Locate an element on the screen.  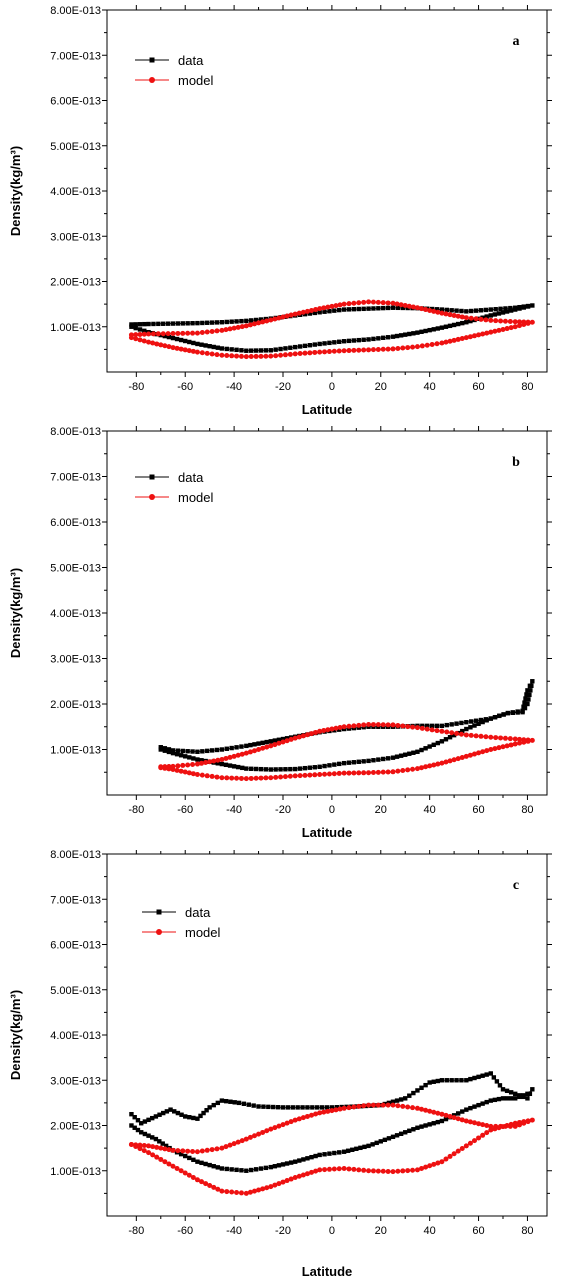
x-tick-label: 80 is located at coordinates (527, 810).